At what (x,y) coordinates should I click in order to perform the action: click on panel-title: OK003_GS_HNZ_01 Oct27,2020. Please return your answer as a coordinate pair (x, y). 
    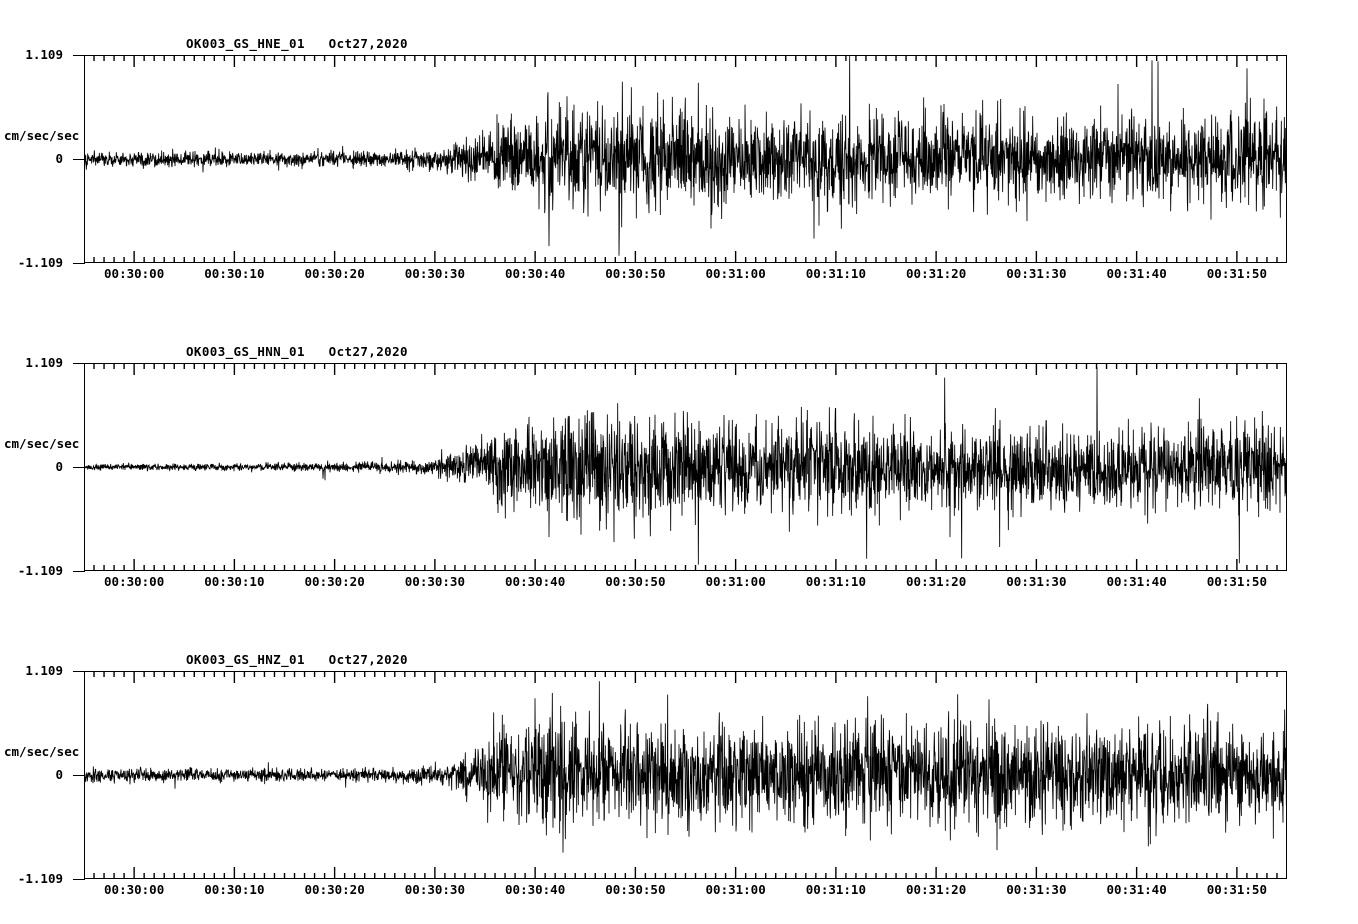
    Looking at the image, I should click on (297, 659).